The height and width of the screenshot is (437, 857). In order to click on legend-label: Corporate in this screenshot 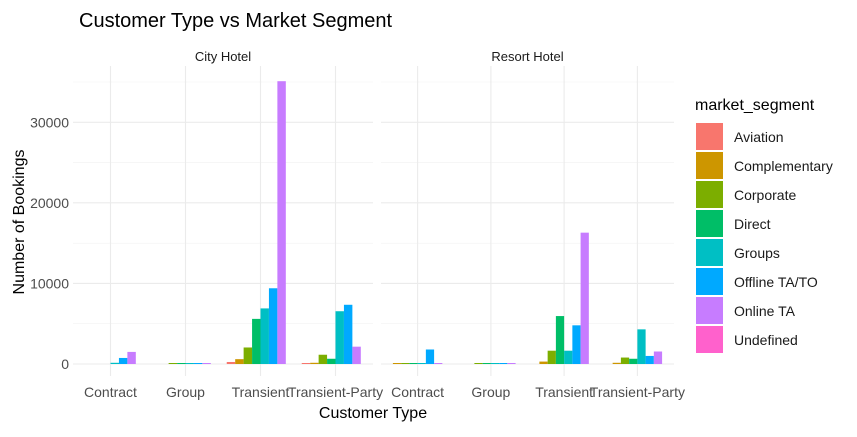, I will do `click(765, 195)`.